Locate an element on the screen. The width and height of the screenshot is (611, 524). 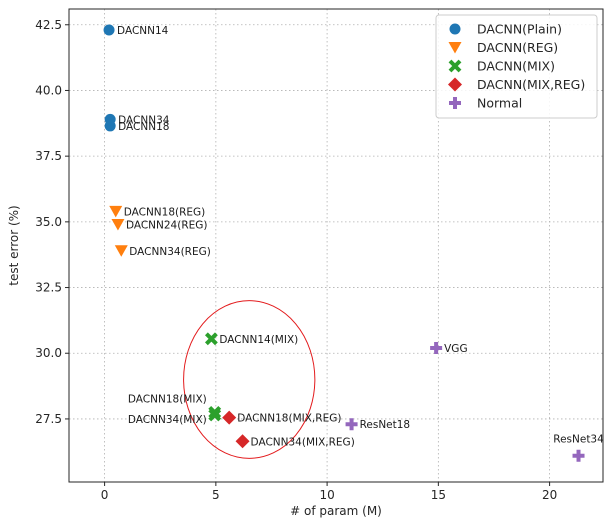
point-label: DACNN34 is located at coordinates (144, 120).